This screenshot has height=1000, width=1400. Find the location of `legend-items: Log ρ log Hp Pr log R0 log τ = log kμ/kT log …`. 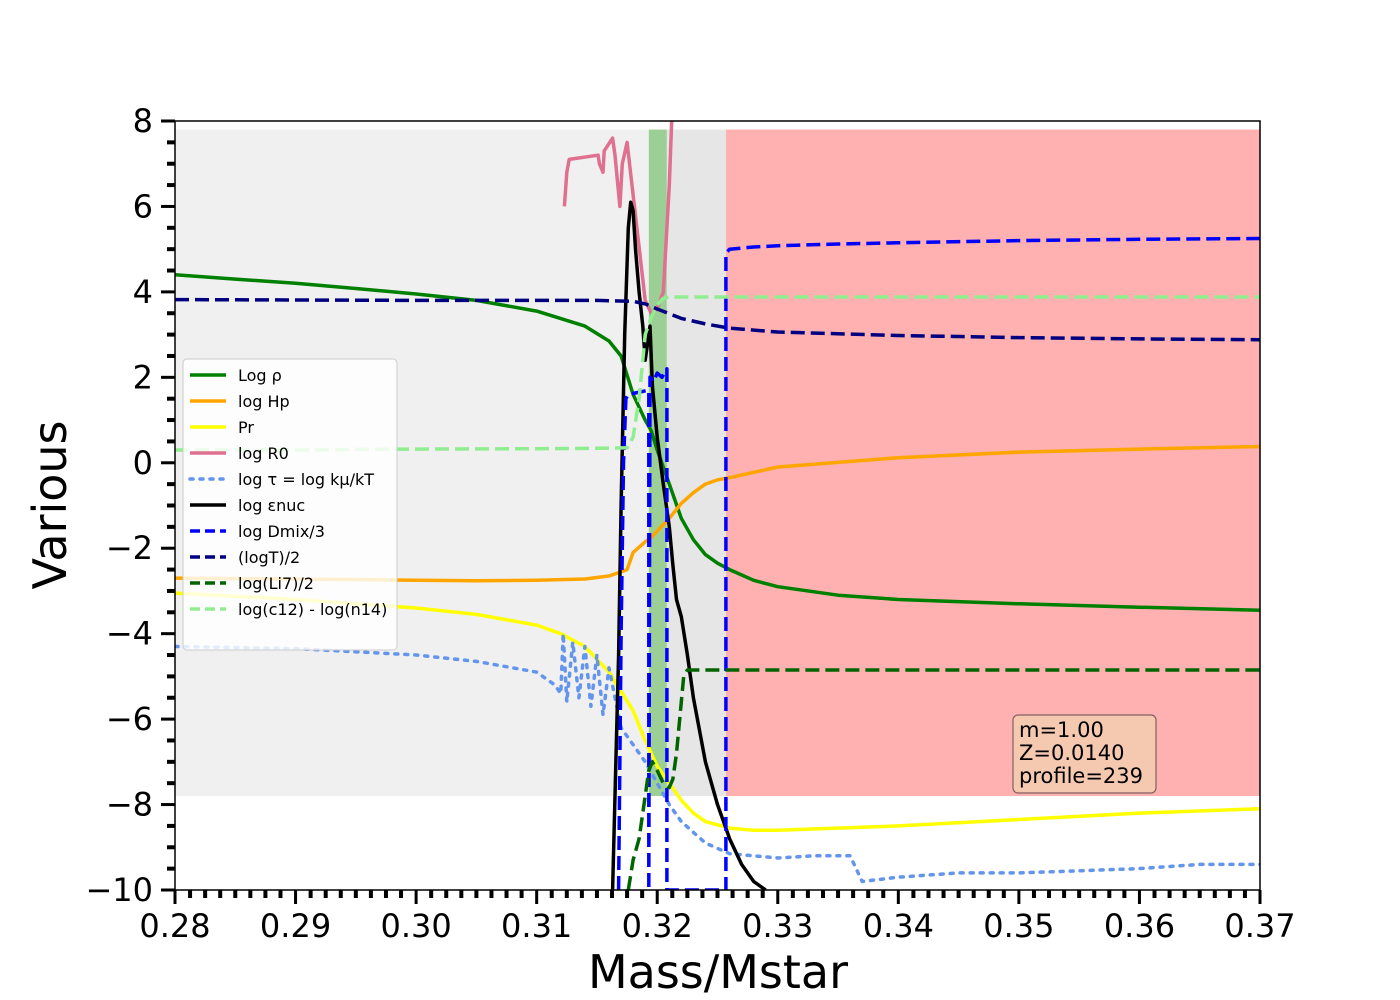

legend-items: Log ρ log Hp Pr log R0 log τ = log kμ/kT log … is located at coordinates (287, 492).